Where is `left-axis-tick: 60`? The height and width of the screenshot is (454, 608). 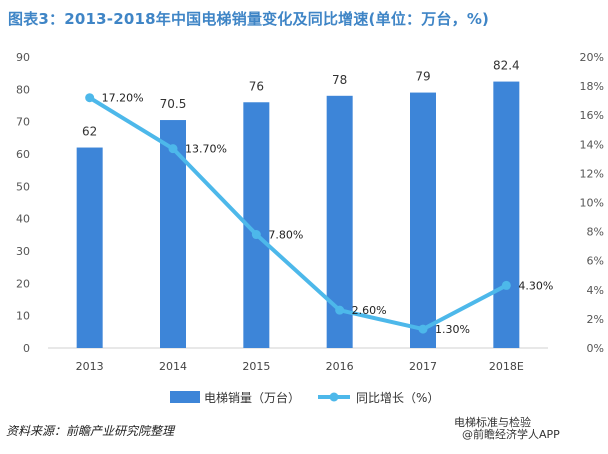 left-axis-tick: 60 is located at coordinates (23, 154).